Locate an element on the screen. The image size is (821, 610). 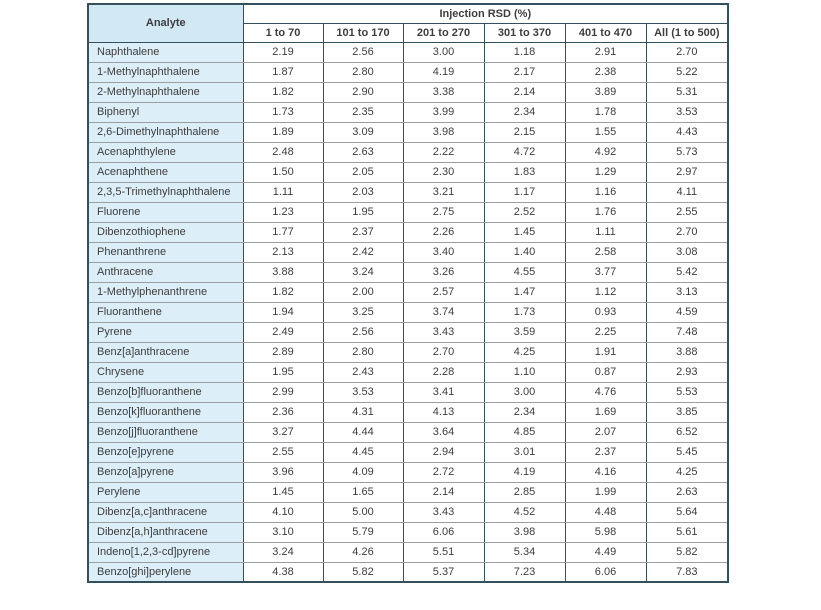
analyte-cell: Benzo[b]fluoranthene is located at coordinates (165, 392).